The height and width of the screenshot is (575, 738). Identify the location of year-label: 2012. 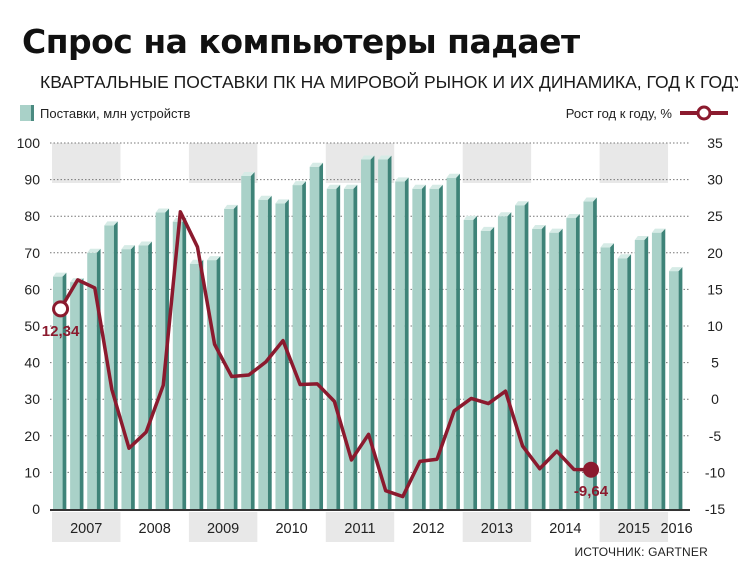
(428, 529).